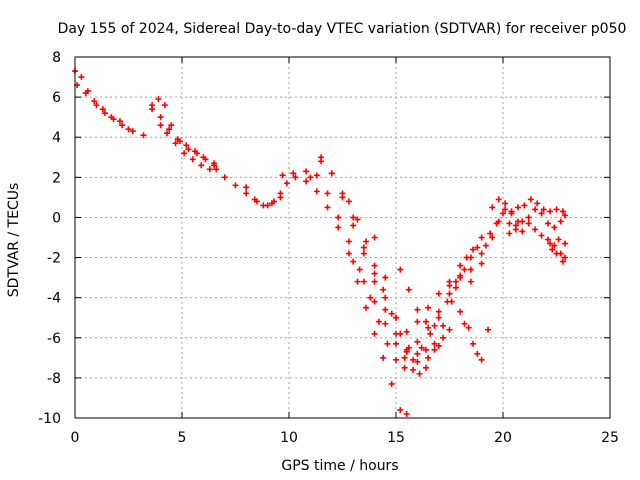 The image size is (640, 480). Describe the element at coordinates (49, 419) in the screenshot. I see `y-tick-label: -10` at that location.